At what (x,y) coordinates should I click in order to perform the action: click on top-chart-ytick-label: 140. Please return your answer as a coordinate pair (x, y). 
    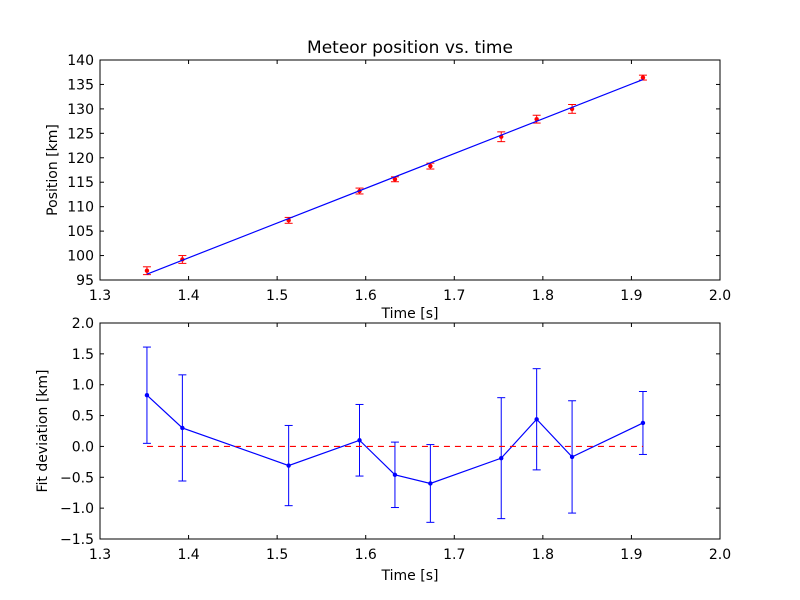
    Looking at the image, I should click on (80, 61).